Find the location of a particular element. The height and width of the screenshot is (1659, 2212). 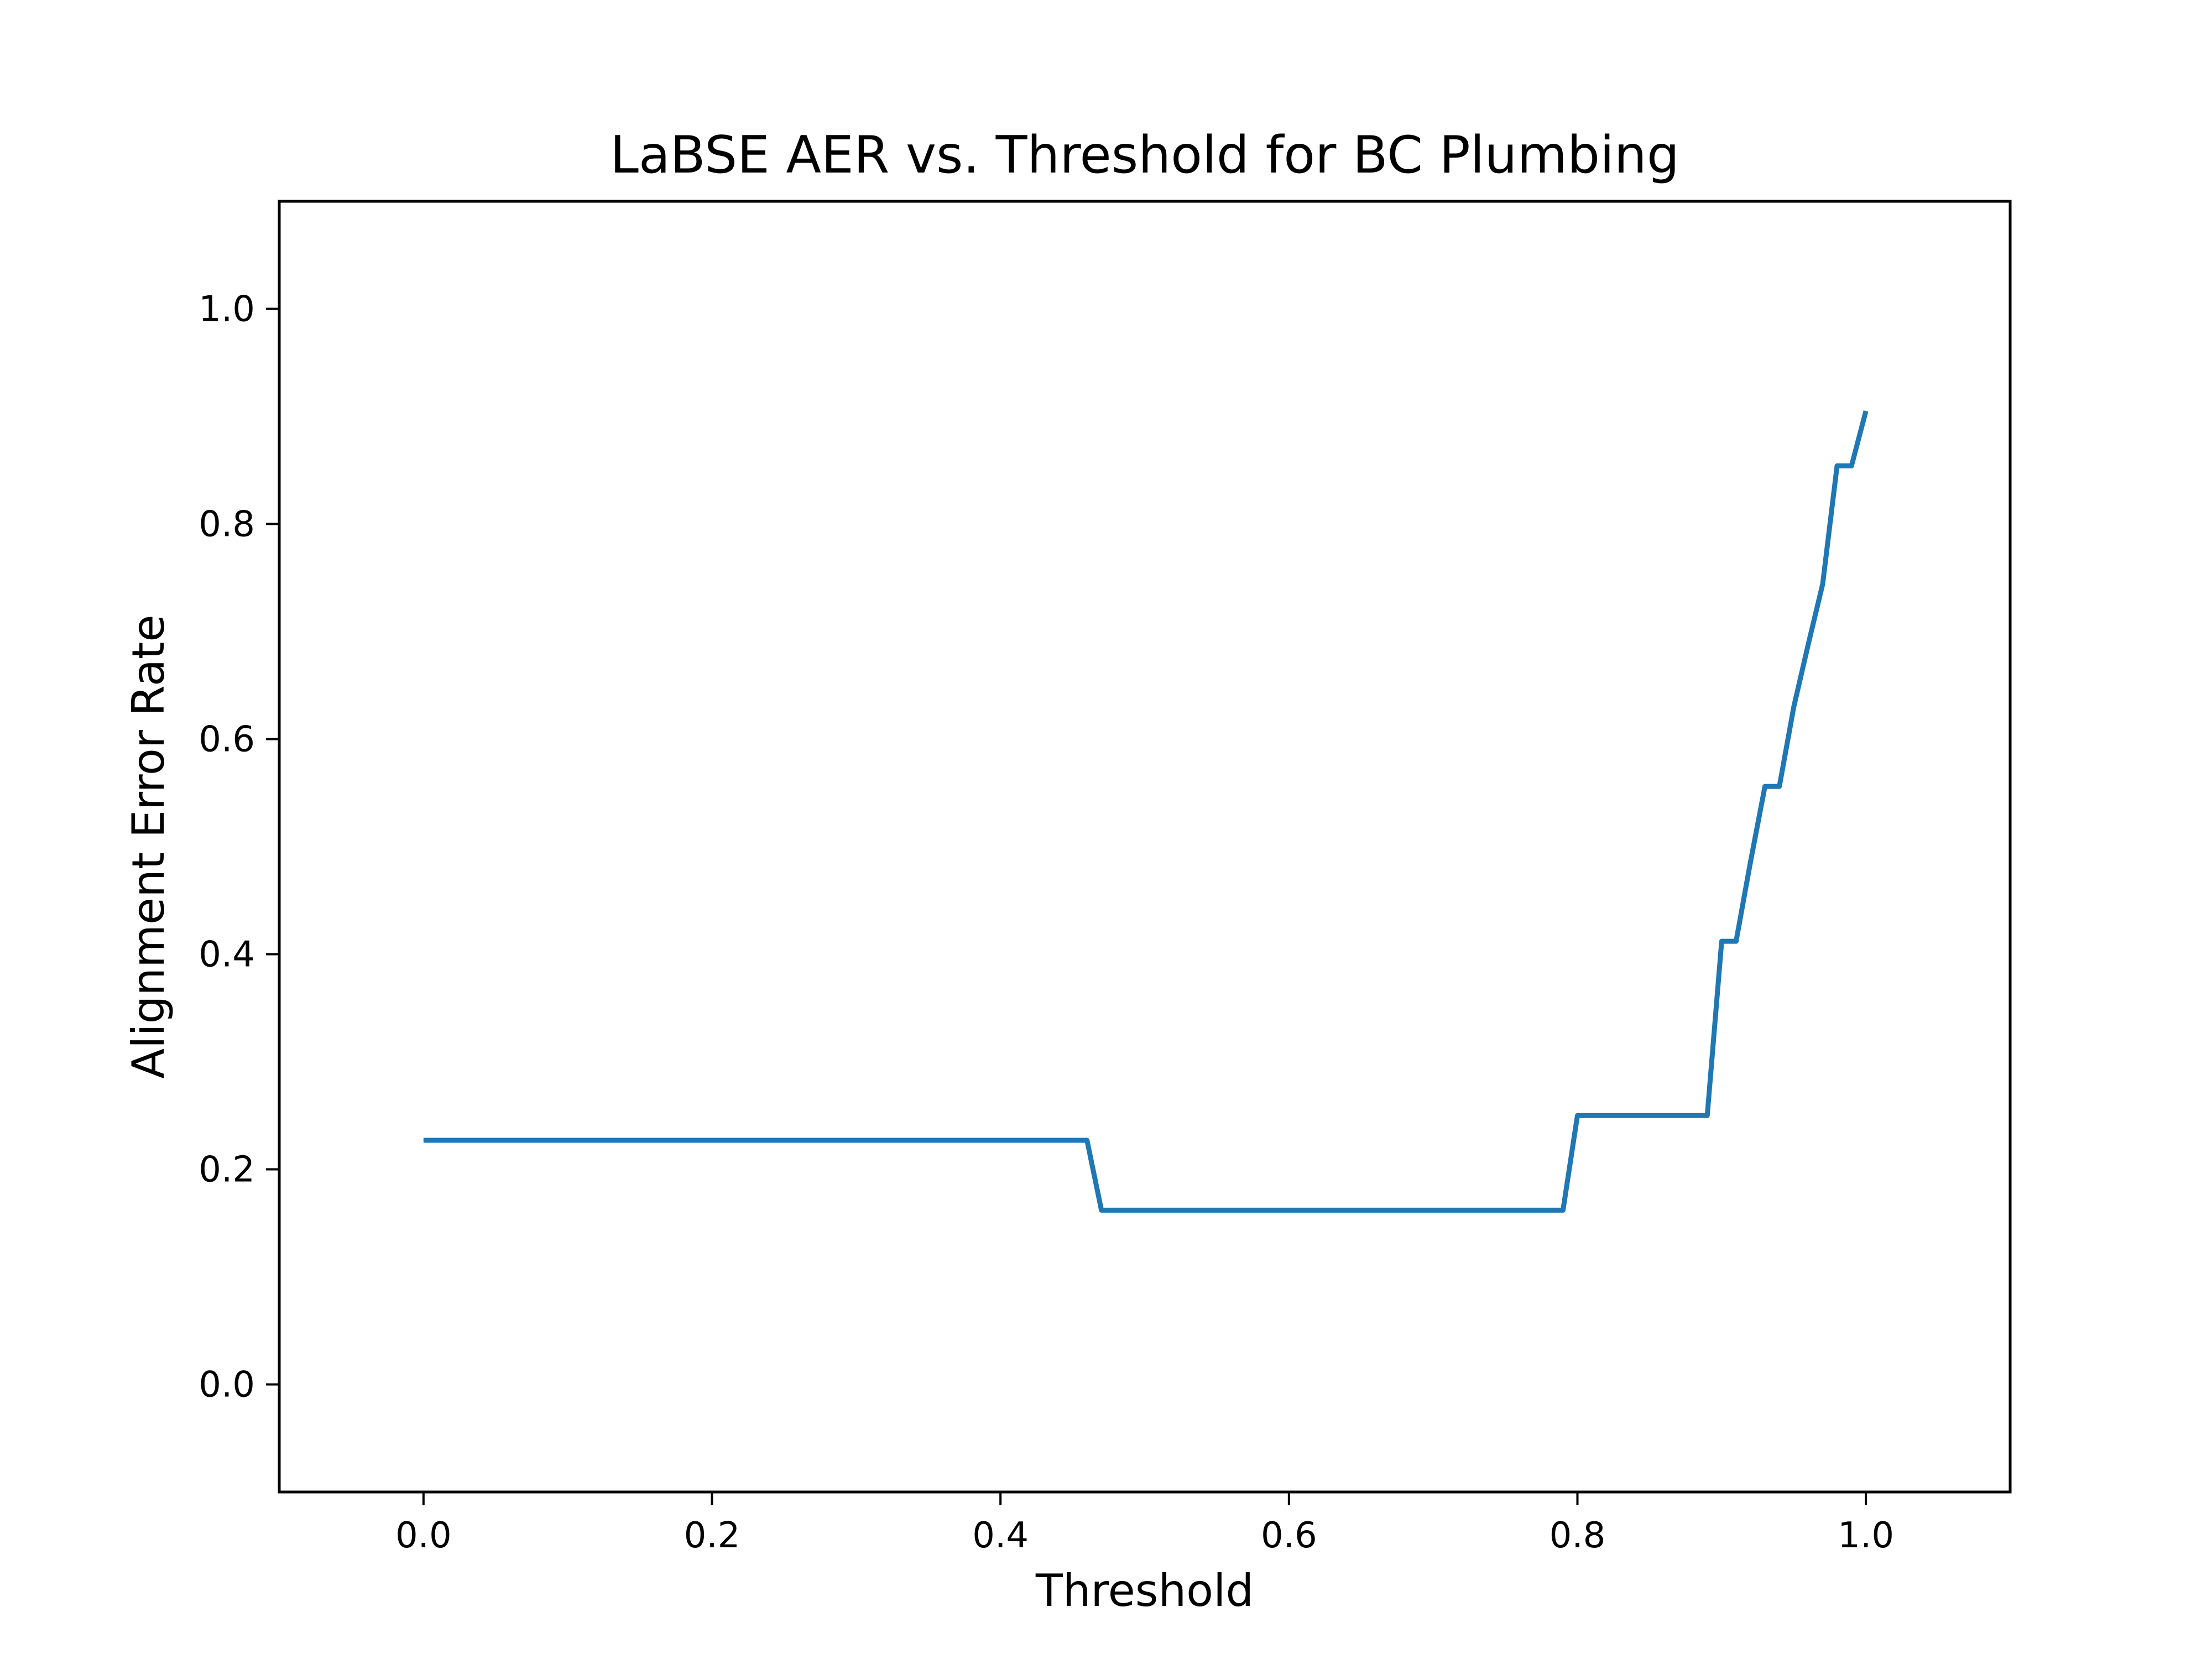

x-tick-label: 0.0 is located at coordinates (423, 1536).